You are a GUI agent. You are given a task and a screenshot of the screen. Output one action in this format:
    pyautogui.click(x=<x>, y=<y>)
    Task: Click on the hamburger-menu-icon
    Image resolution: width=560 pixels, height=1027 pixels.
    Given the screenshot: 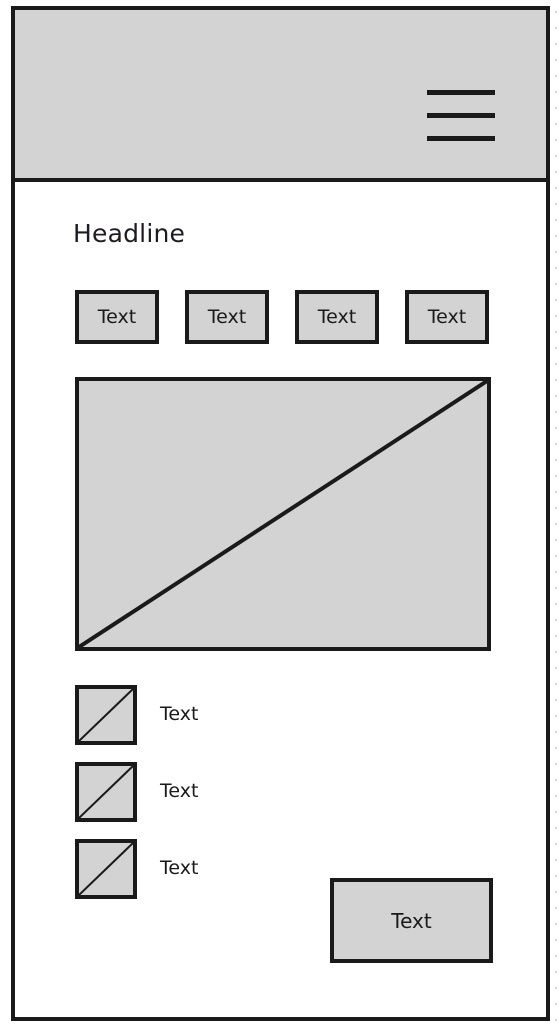 What is the action you would take?
    pyautogui.click(x=461, y=116)
    